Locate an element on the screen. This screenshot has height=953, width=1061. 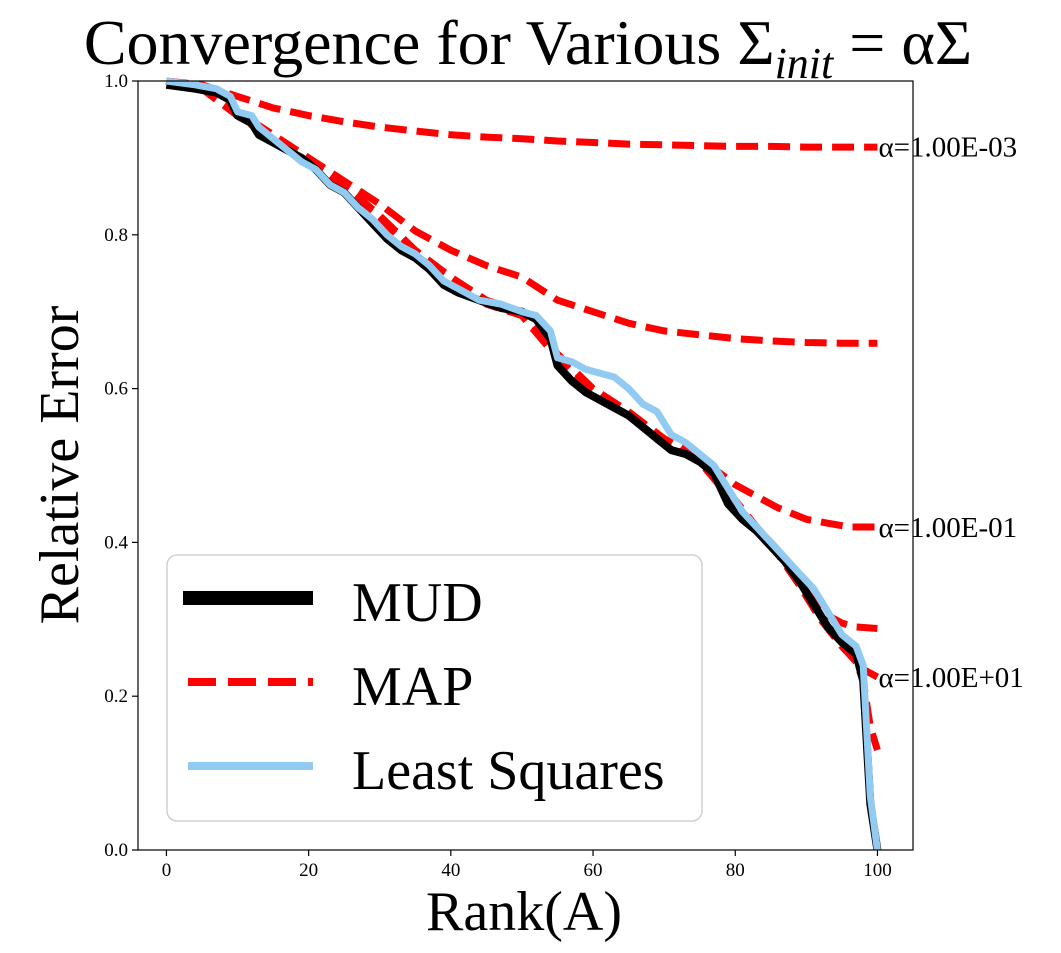
x-axis-label: Rank(A) is located at coordinates (524, 912).